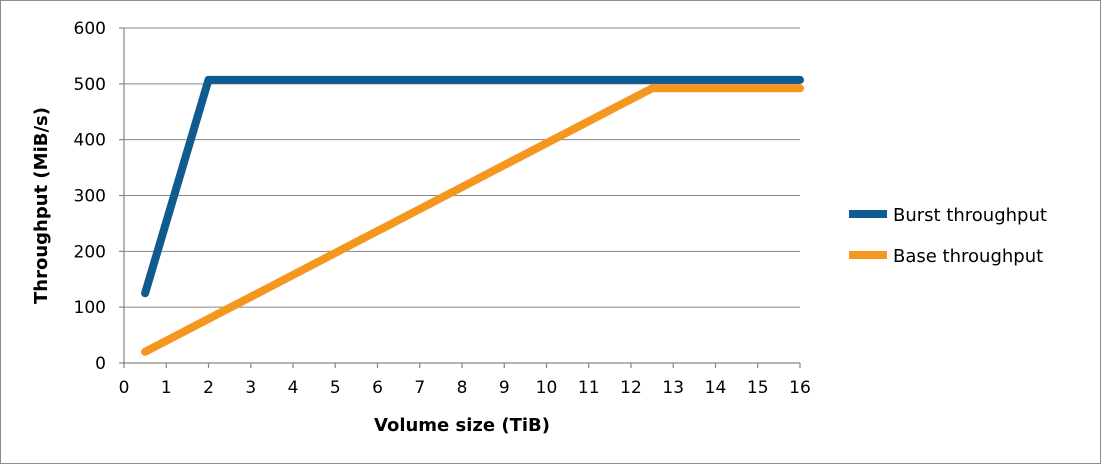 This screenshot has width=1101, height=464. Describe the element at coordinates (335, 388) in the screenshot. I see `x-tick-label: 5` at that location.